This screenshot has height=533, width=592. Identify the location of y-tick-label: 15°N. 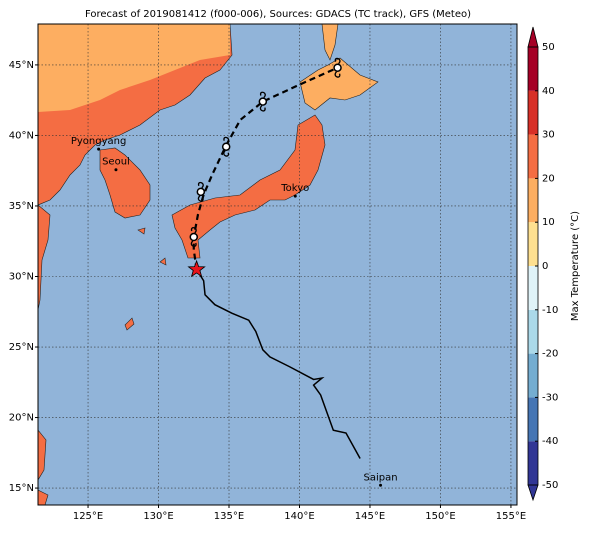
(21, 488).